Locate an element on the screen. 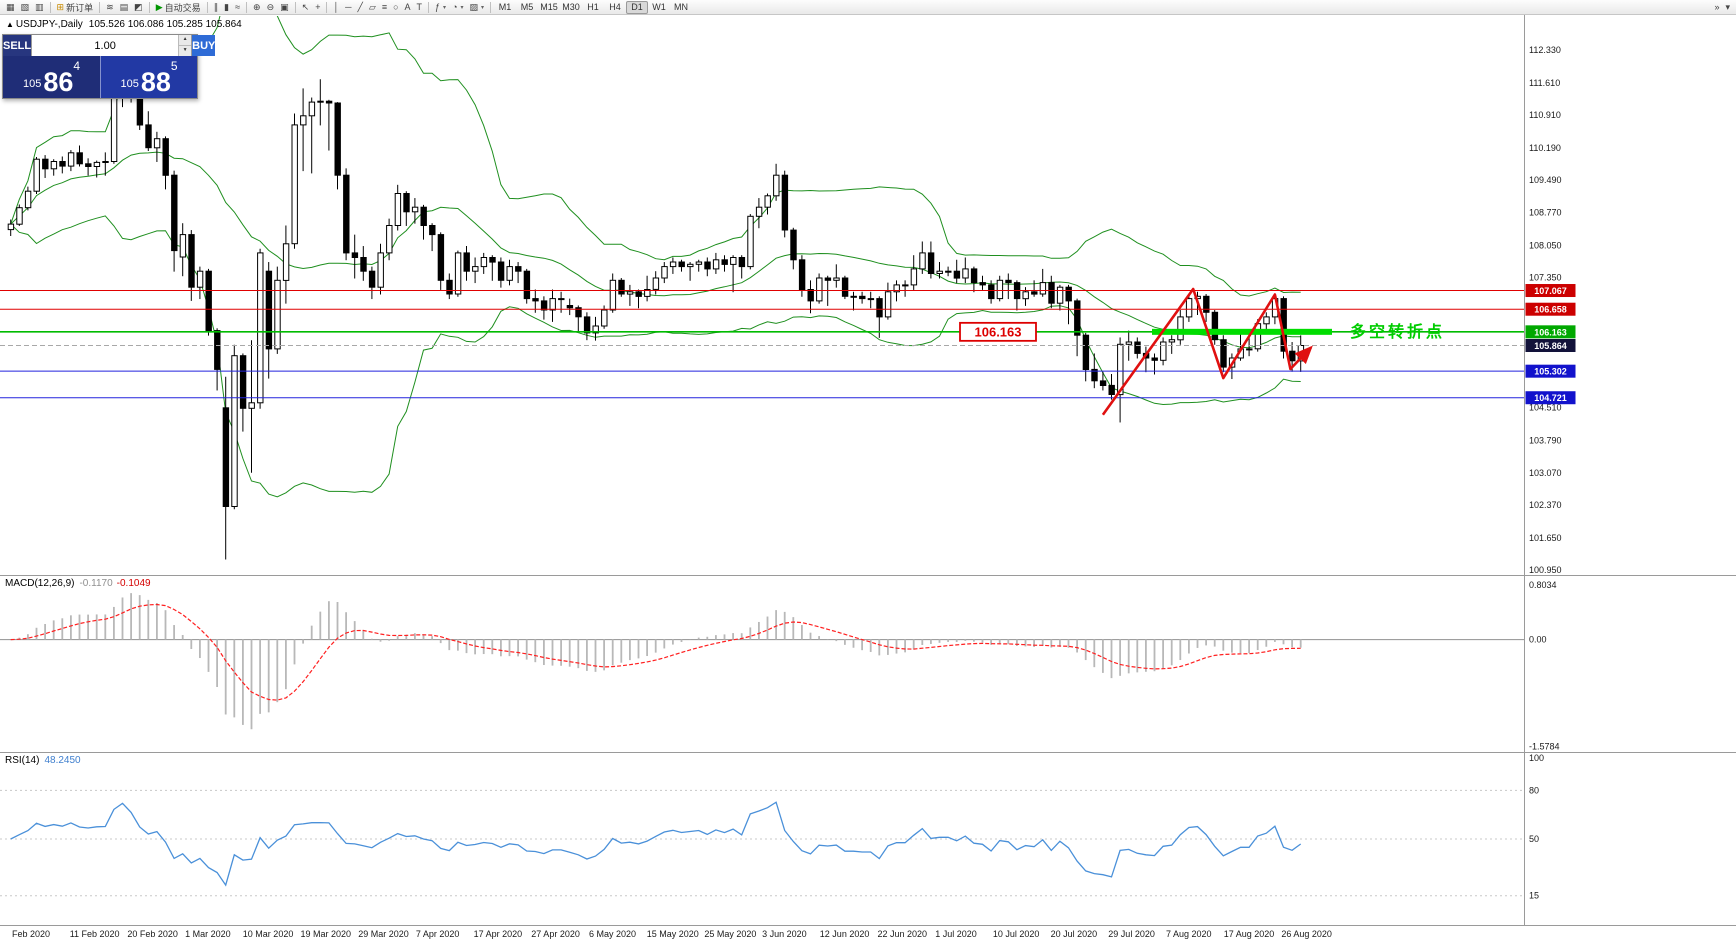  svg-text: 15 May 2020 is located at coordinates (673, 934).